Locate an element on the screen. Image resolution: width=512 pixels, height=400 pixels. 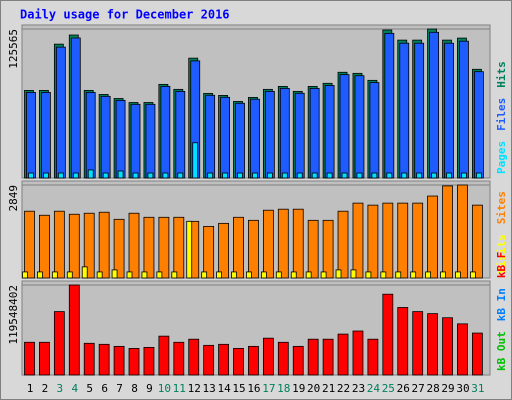
x-tick-label: 7 is located at coordinates (119, 388).